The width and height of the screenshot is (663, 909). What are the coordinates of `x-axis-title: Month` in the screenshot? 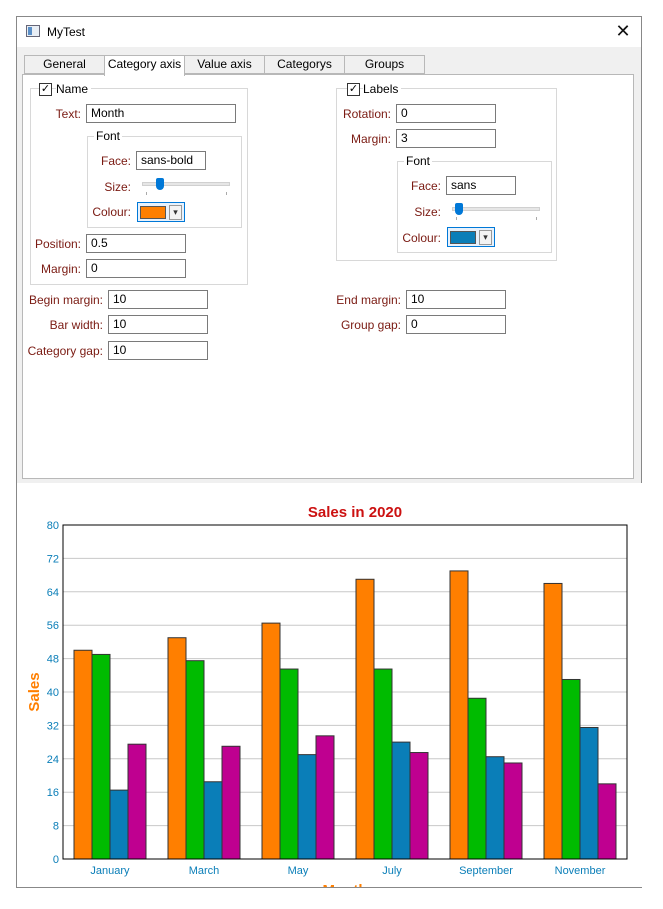 It's located at (345, 884).